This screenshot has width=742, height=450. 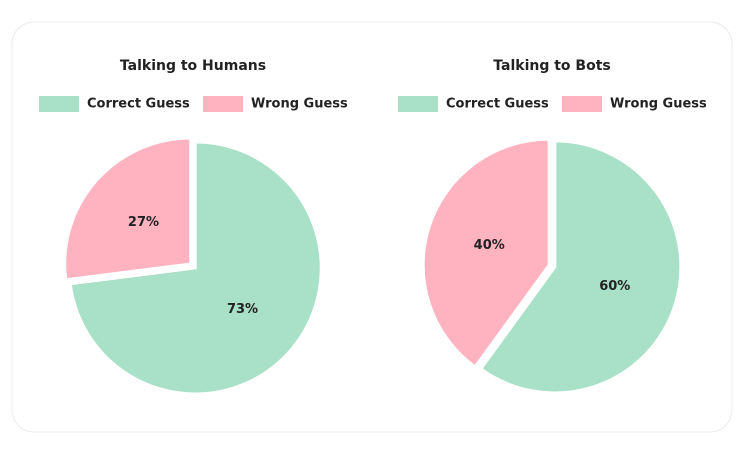 What do you see at coordinates (193, 66) in the screenshot?
I see `chart-title: Talking to Humans` at bounding box center [193, 66].